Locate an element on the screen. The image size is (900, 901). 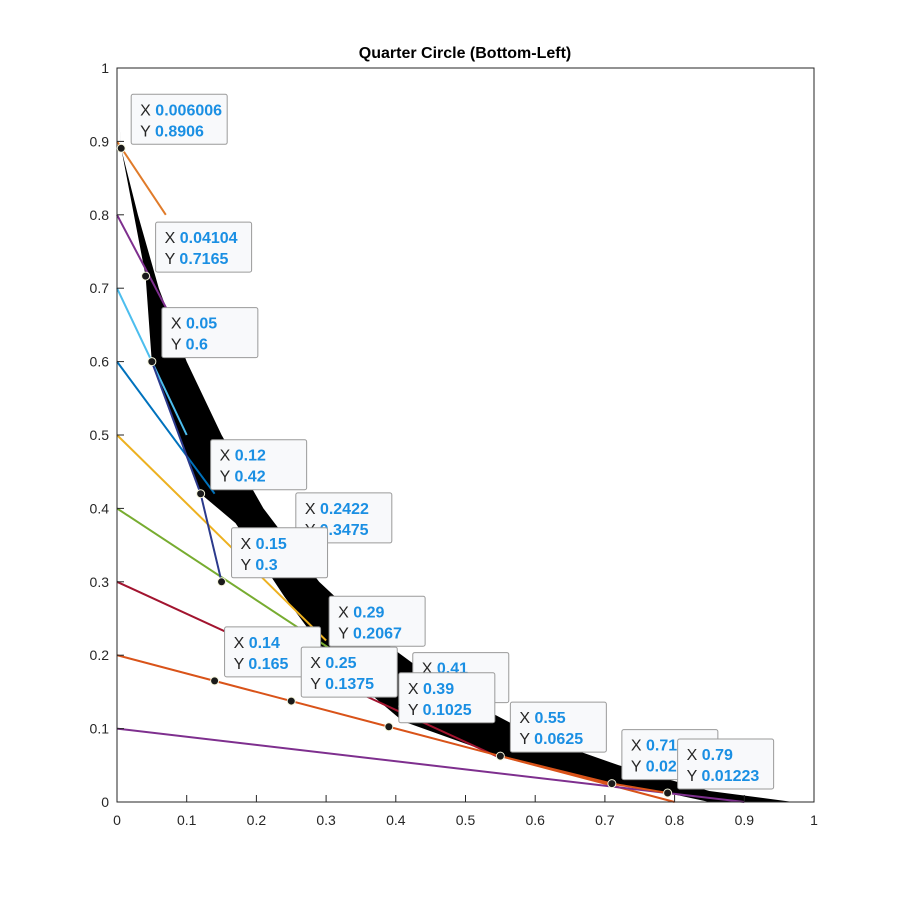
datatip-x-line: X 0.25 is located at coordinates (333, 663).